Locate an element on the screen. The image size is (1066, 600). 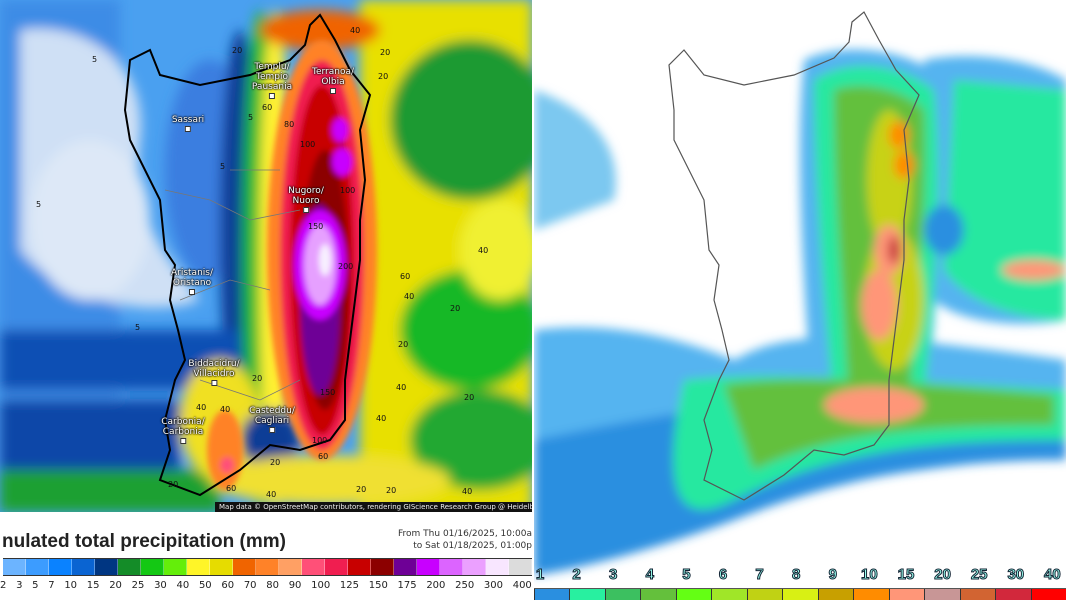
scale-tick-label: 150 is located at coordinates (378, 585).